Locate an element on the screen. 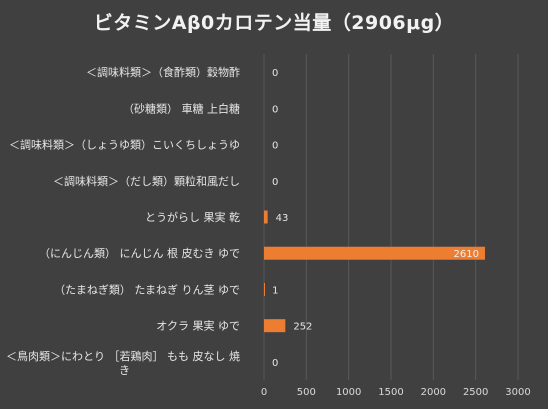 The width and height of the screenshot is (548, 409). x-tick-label: 1500 is located at coordinates (390, 392).